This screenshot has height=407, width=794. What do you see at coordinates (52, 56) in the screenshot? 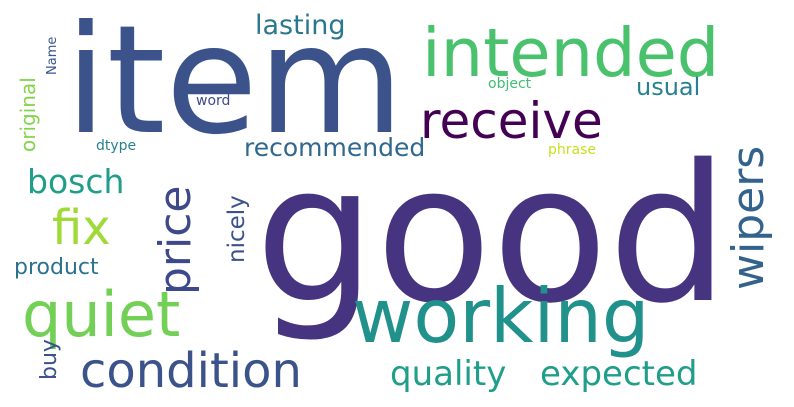
I see `word-name: Name` at bounding box center [52, 56].